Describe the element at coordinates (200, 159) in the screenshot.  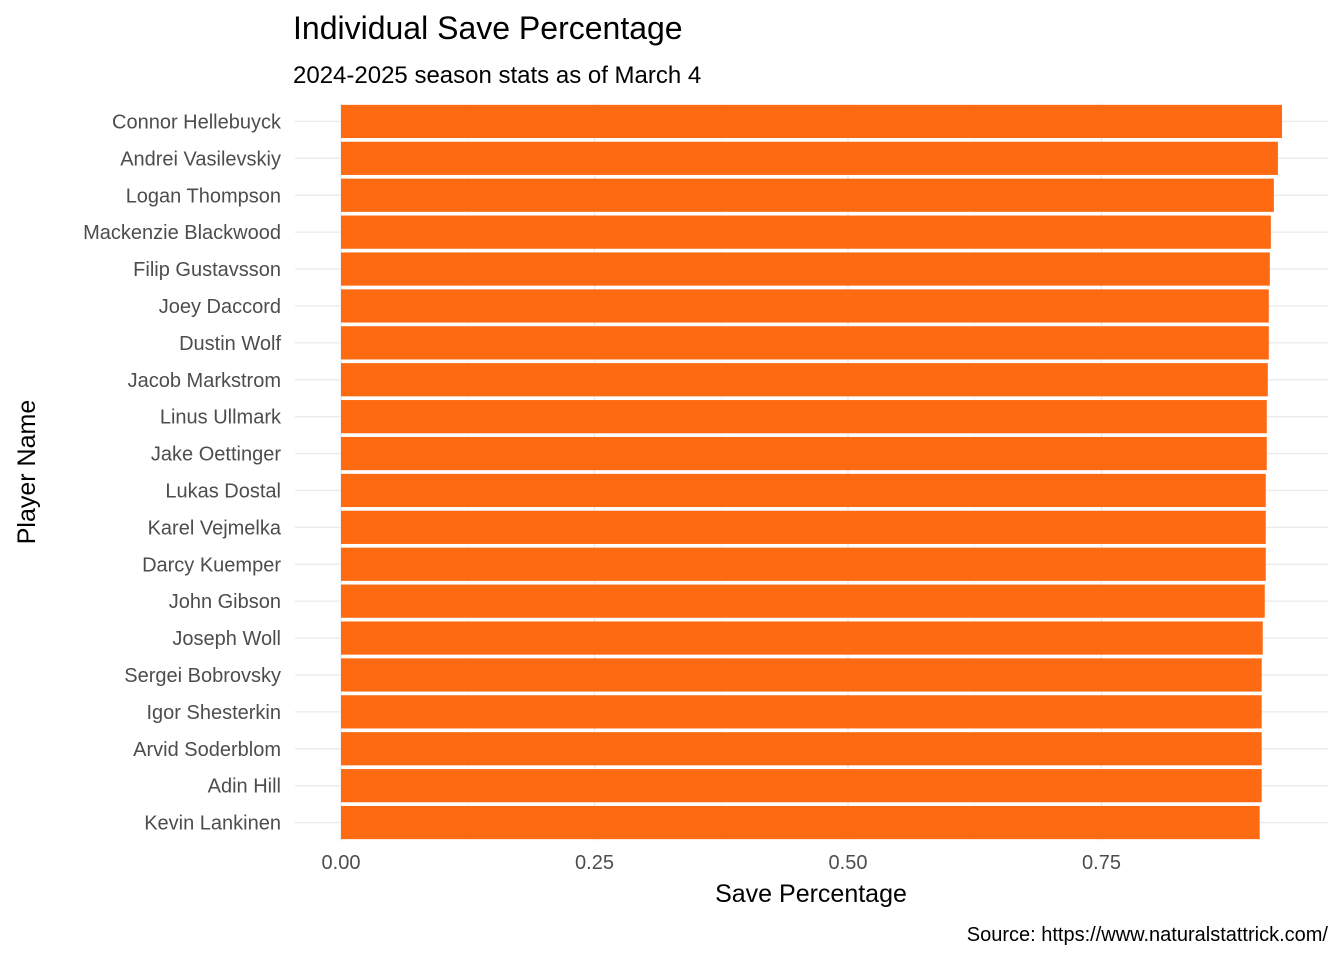
I see `y-tick-label: Andrei Vasilevskiy` at that location.